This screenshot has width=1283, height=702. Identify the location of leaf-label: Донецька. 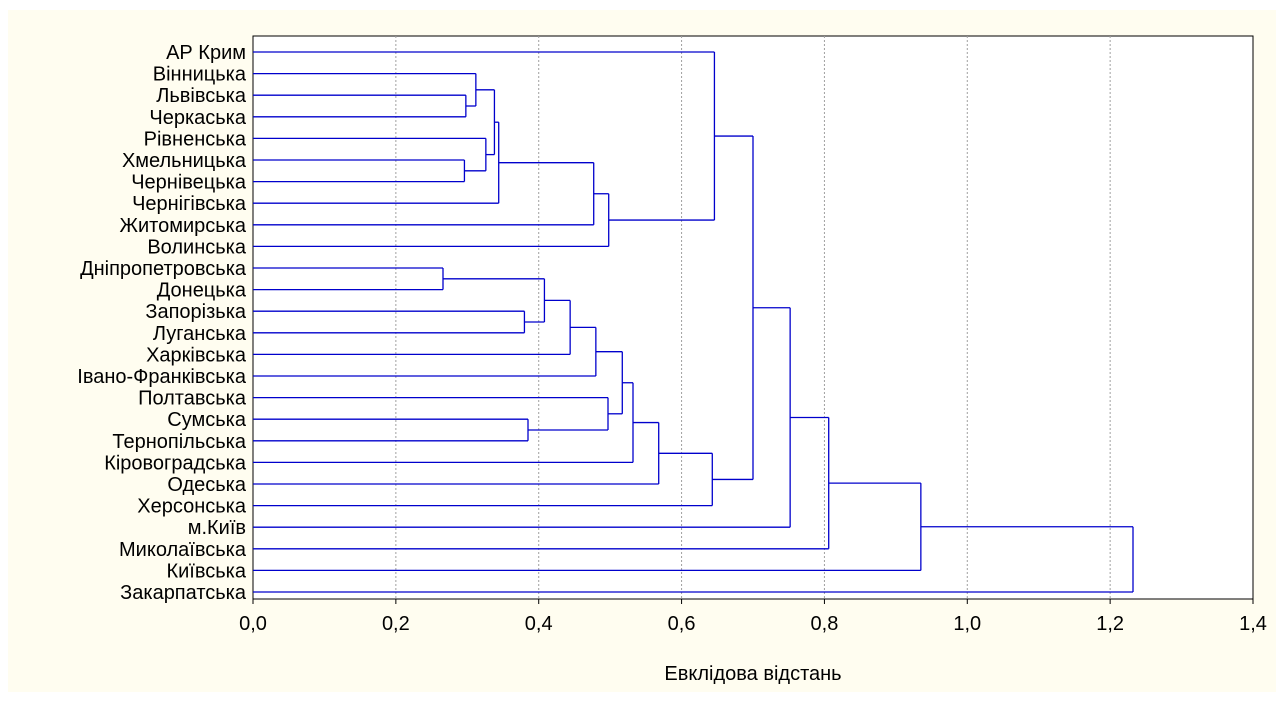
(202, 291).